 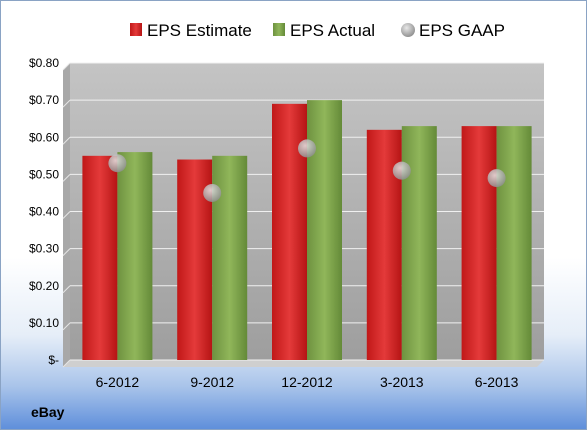 What do you see at coordinates (212, 382) in the screenshot?
I see `x-category-label: 9-2012` at bounding box center [212, 382].